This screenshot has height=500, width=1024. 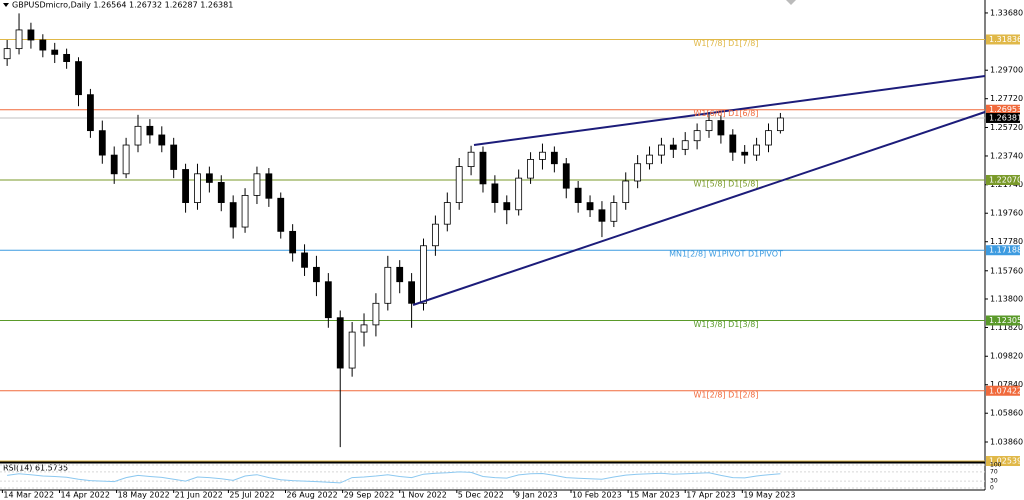 I want to click on price-badge-label: 1.17188, so click(x=1005, y=250).